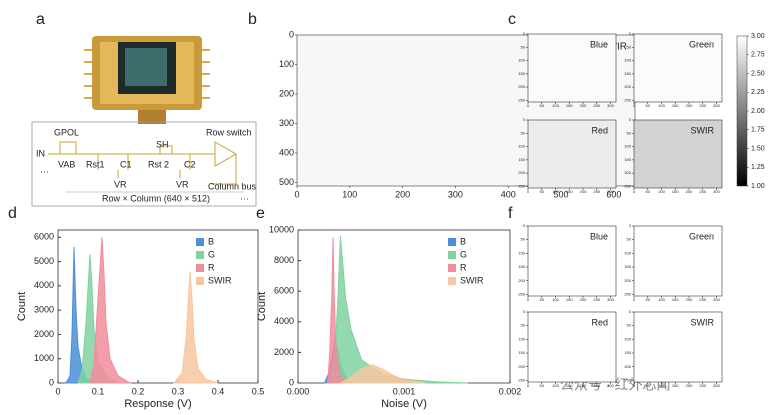  Describe the element at coordinates (284, 260) in the screenshot. I see `y-tick-label: 8000` at that location.